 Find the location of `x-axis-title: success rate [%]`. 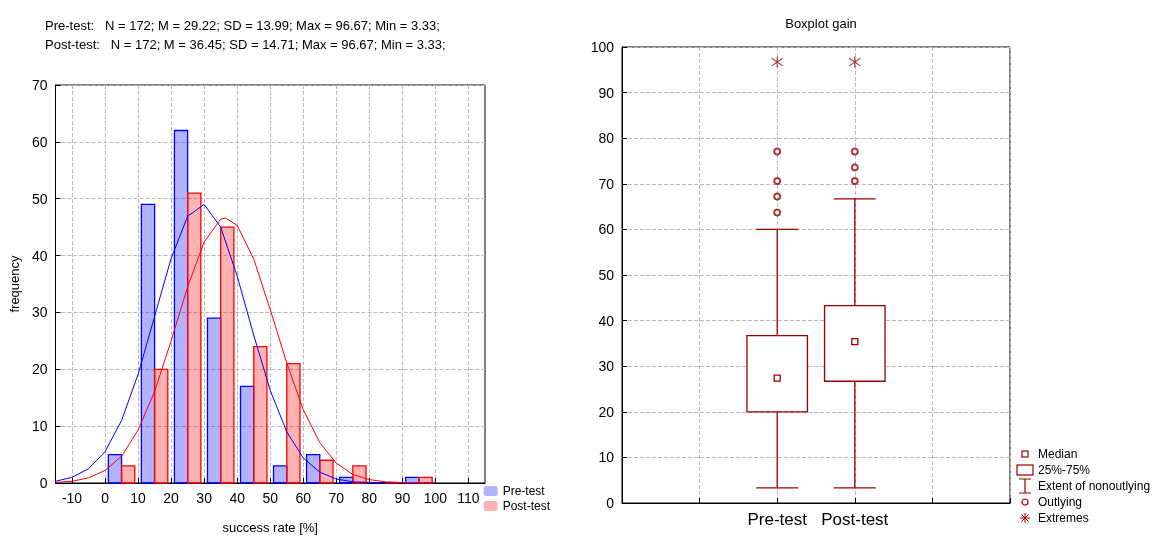

x-axis-title: success rate [%] is located at coordinates (270, 527).